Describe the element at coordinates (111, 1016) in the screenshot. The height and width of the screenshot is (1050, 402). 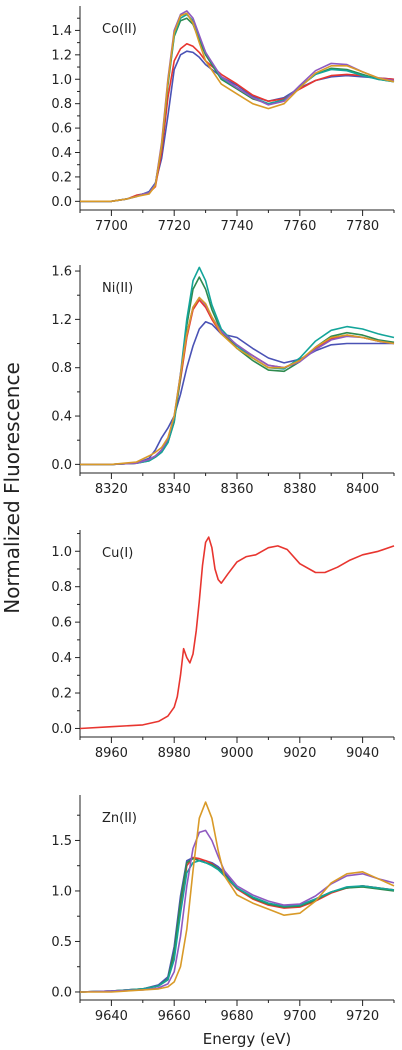
I see `x-tick-label: 9640` at that location.